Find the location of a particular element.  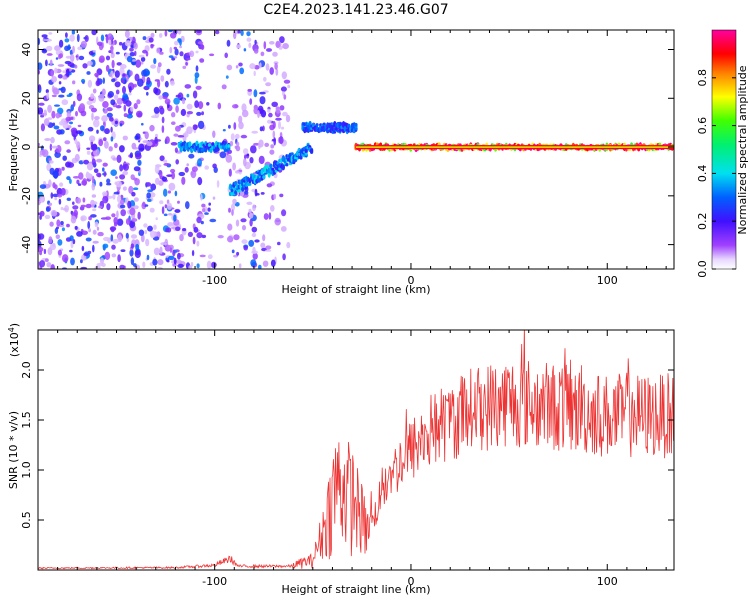

snr-multiplier: (x104) is located at coordinates (14, 340).